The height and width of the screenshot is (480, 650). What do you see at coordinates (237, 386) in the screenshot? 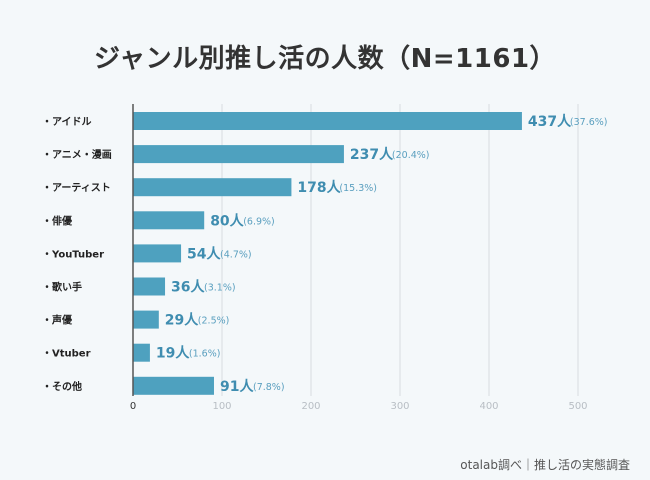
I see `value-label: 91人` at bounding box center [237, 386].